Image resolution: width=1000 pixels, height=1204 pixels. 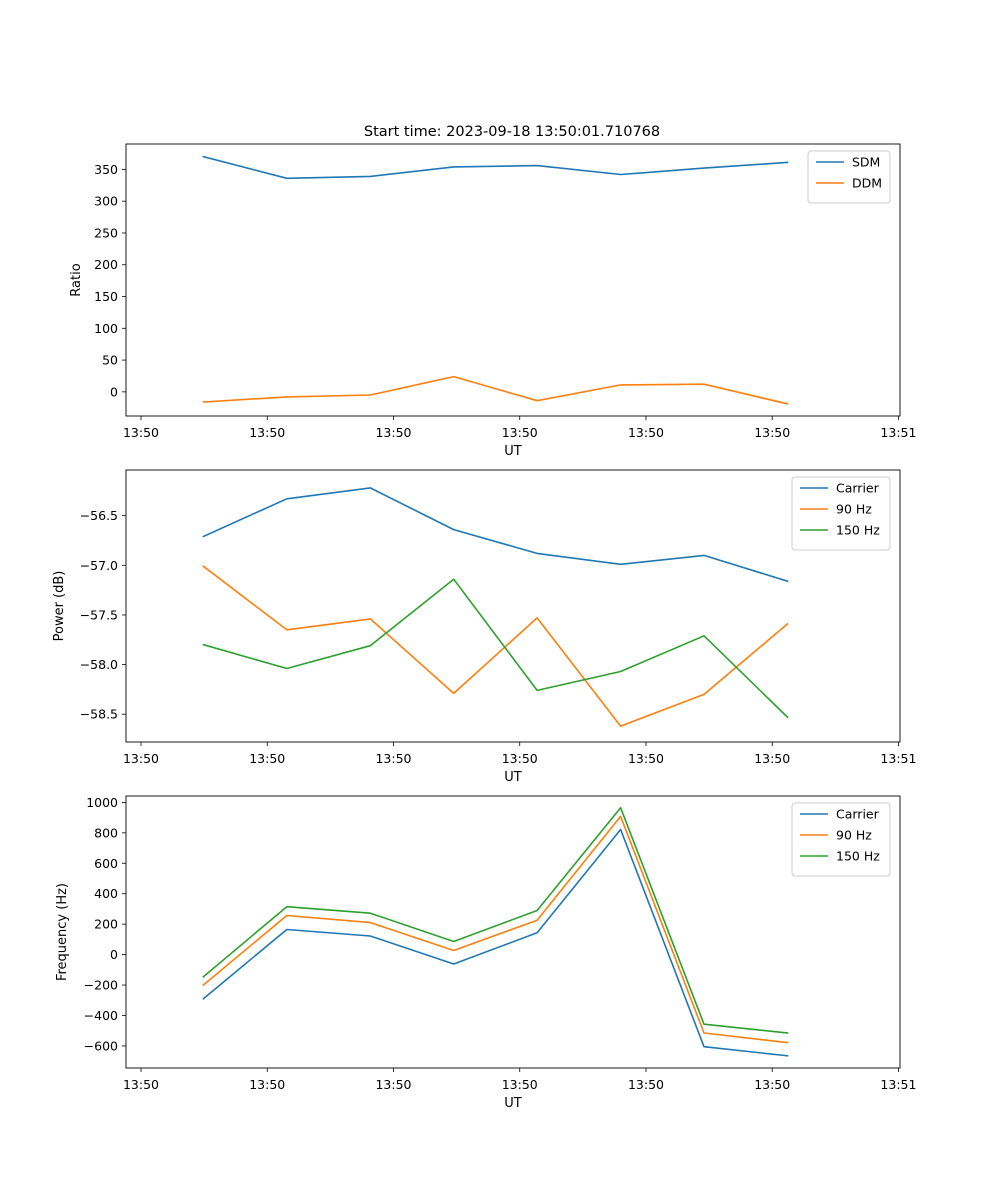 What do you see at coordinates (106, 328) in the screenshot?
I see `y-tick-label: 100` at bounding box center [106, 328].